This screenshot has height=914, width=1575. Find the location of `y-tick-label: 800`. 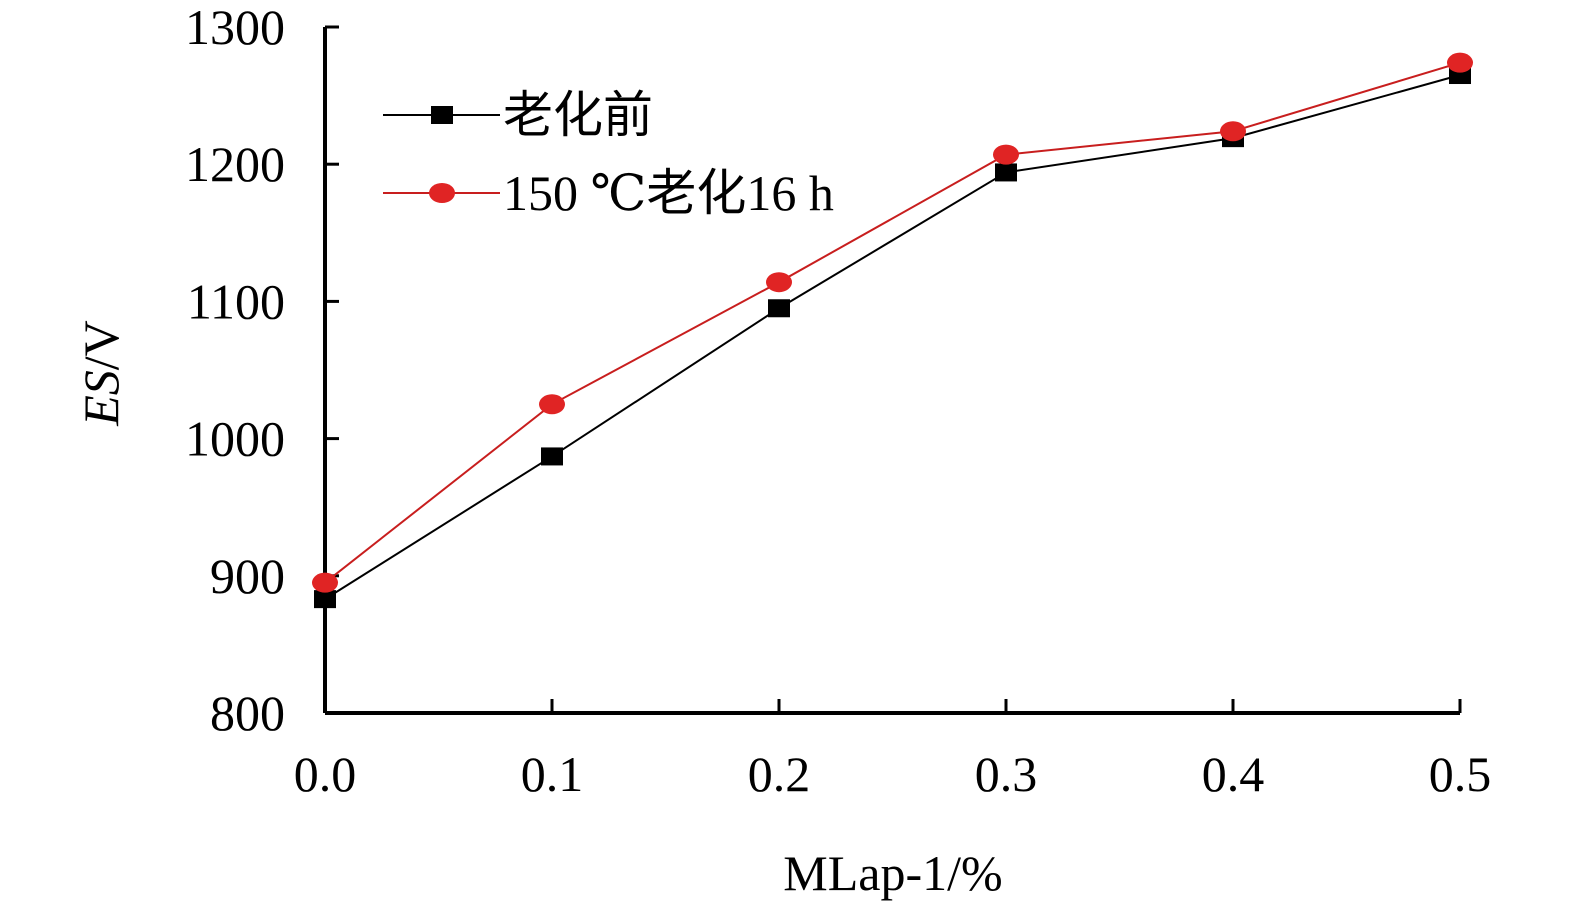

y-tick-label: 800 is located at coordinates (247, 713).